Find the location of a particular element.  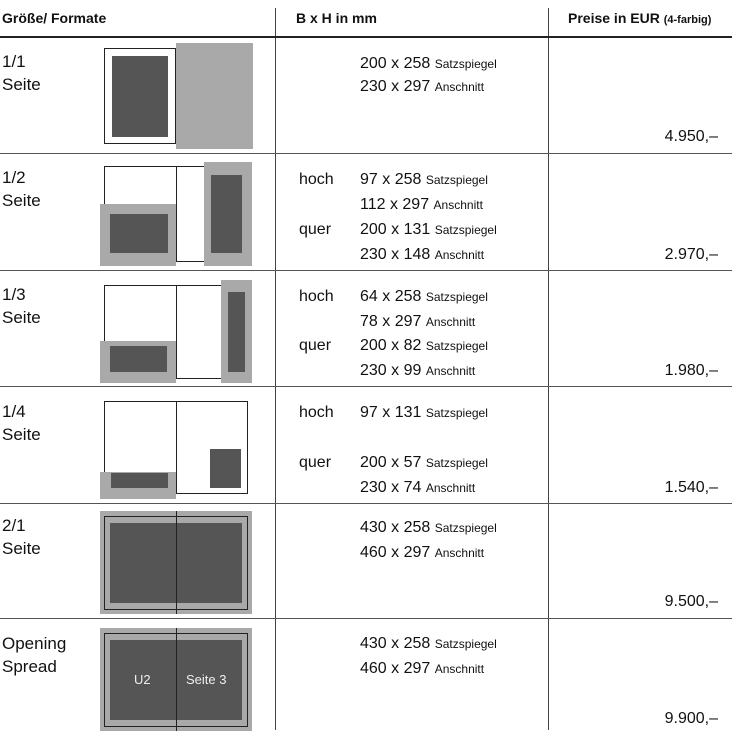

price-value: 9.500,– is located at coordinates (691, 601).